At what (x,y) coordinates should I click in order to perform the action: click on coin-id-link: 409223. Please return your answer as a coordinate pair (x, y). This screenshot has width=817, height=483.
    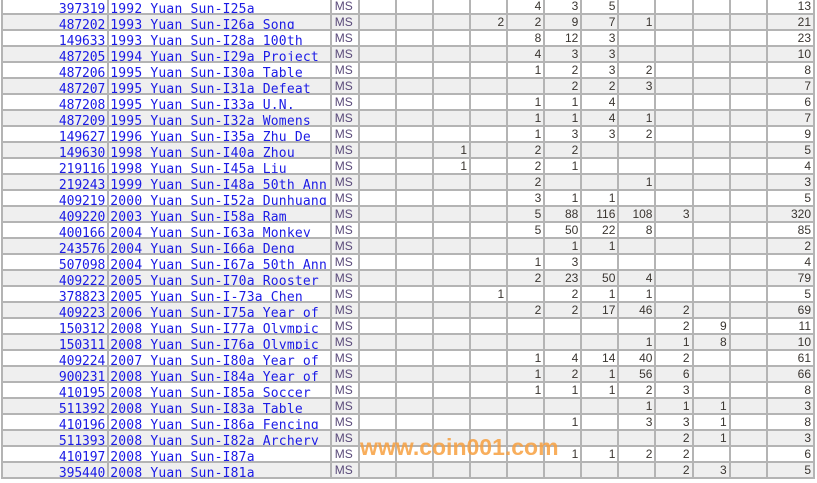
    Looking at the image, I should click on (55, 310).